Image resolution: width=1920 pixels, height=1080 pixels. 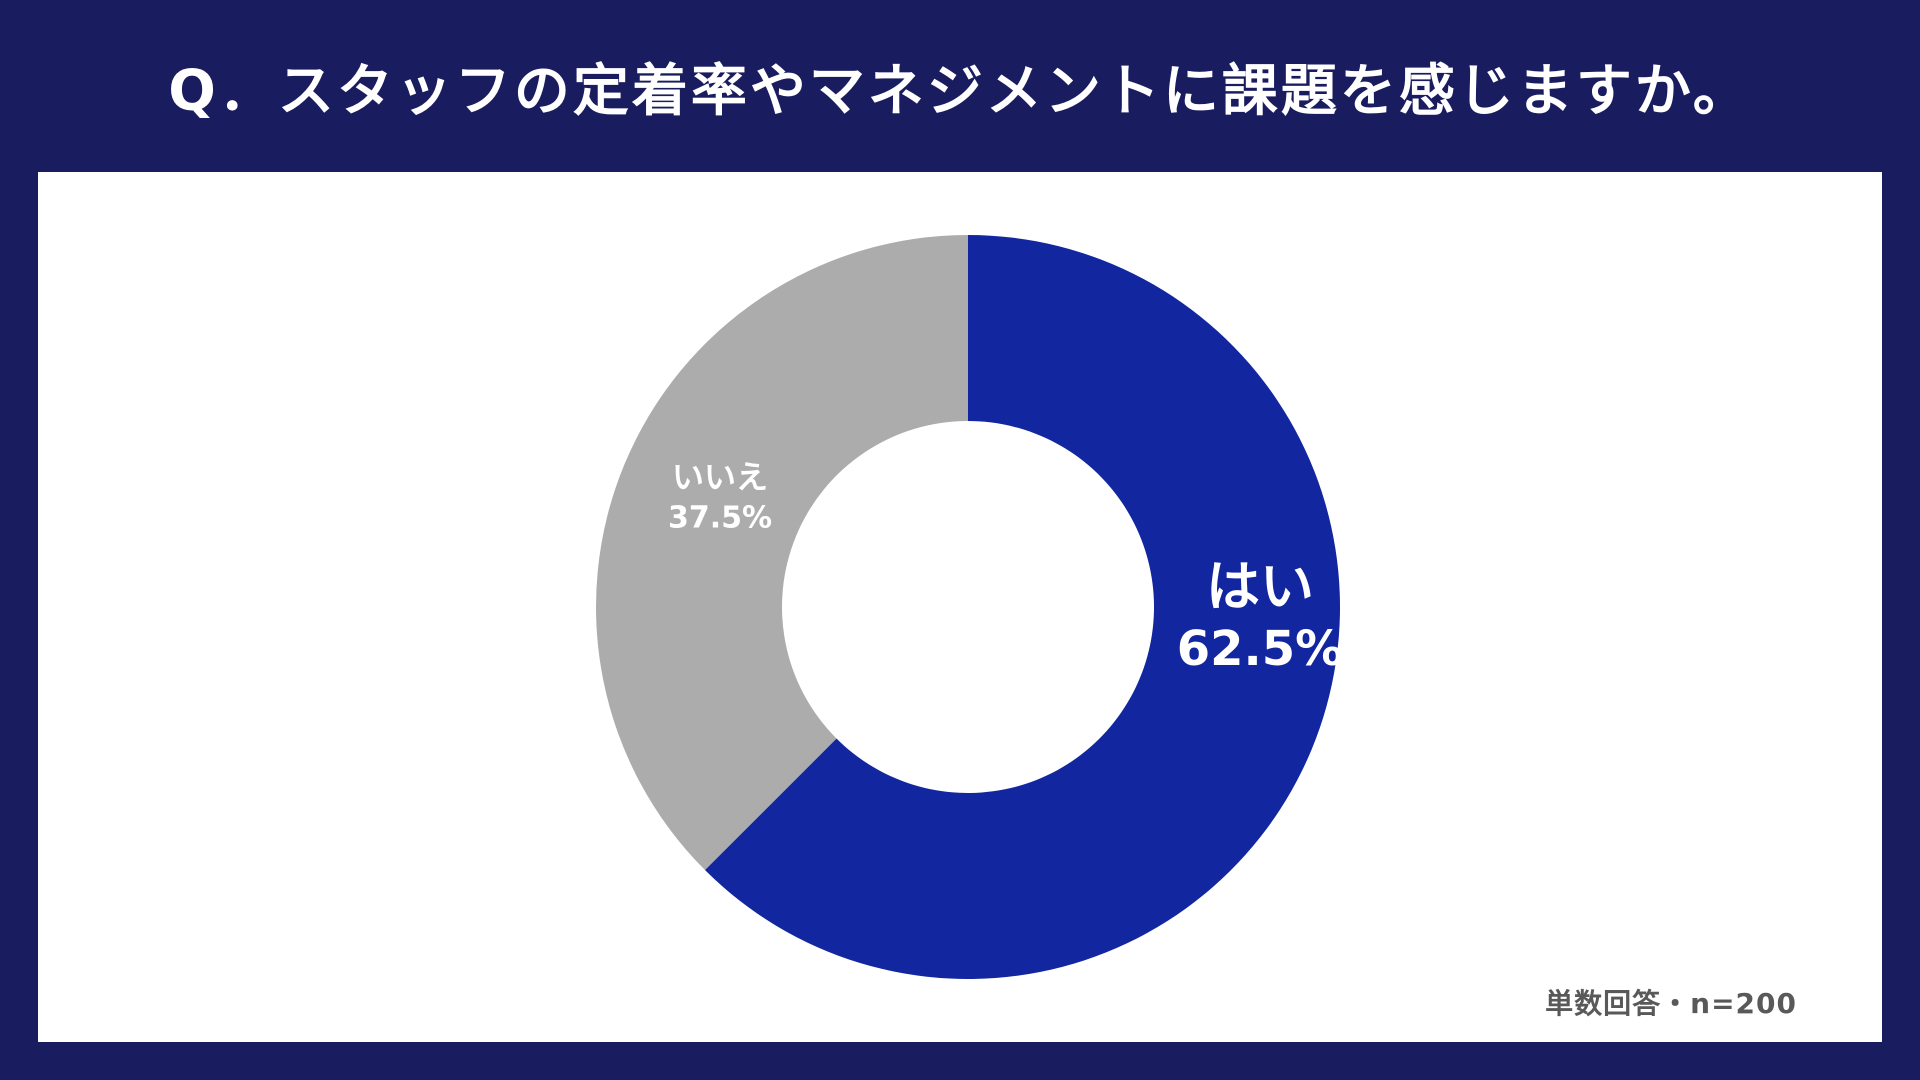 I want to click on slice-label-no: いいえ, so click(x=720, y=477).